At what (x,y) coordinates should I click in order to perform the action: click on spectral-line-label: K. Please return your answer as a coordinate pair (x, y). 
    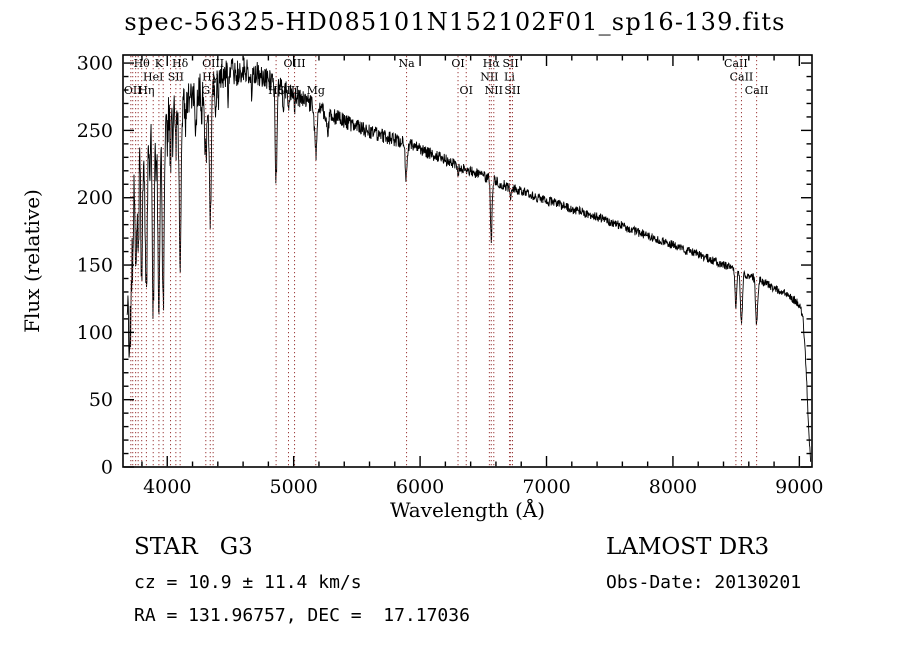
    Looking at the image, I should click on (159, 63).